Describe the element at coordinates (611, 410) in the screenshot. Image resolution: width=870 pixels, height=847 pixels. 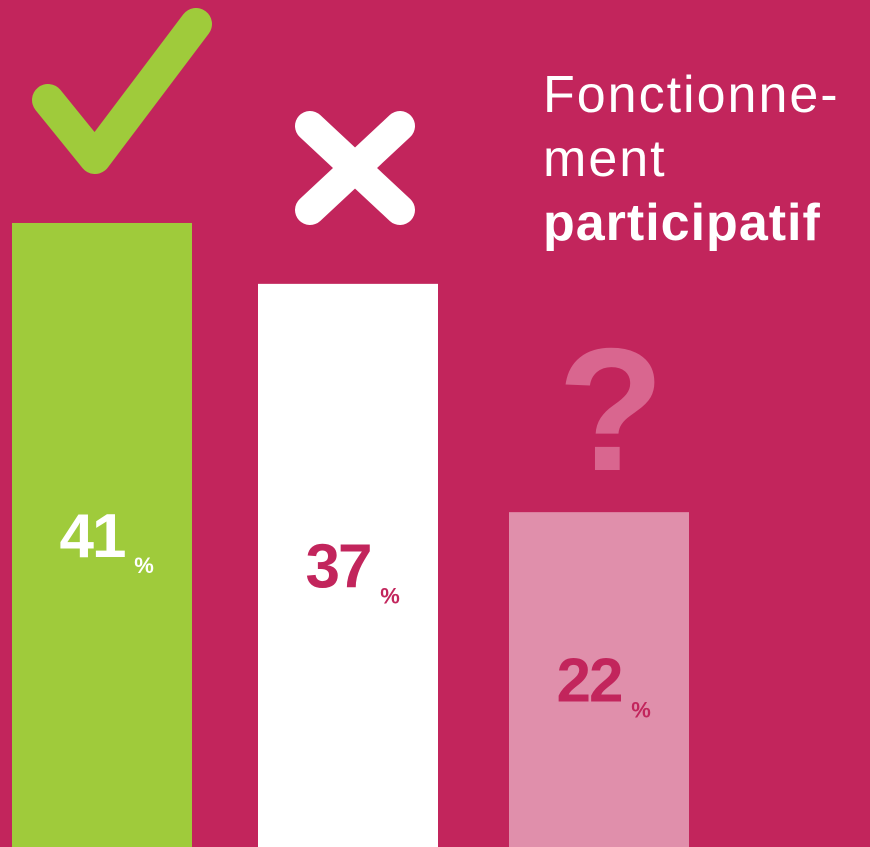
I see `question-icon: ?` at that location.